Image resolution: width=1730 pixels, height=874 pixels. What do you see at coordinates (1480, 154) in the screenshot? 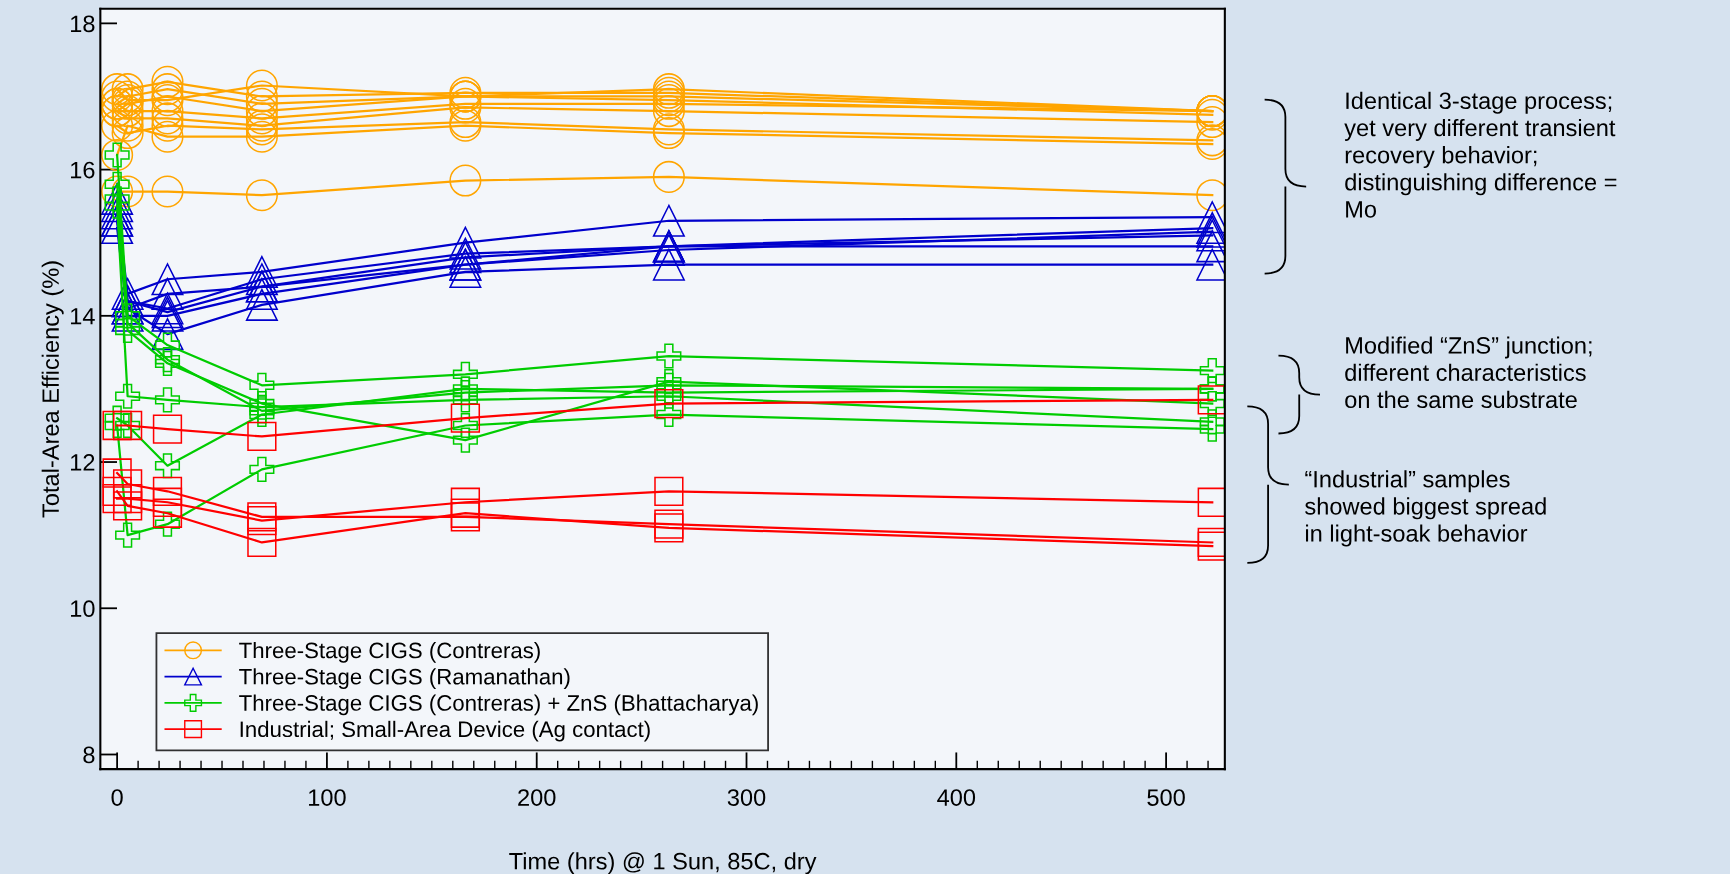
I see `text: Identical 3-stage process; yet very different transient recovery behavior; distinguishing difference = Mo` at bounding box center [1480, 154].